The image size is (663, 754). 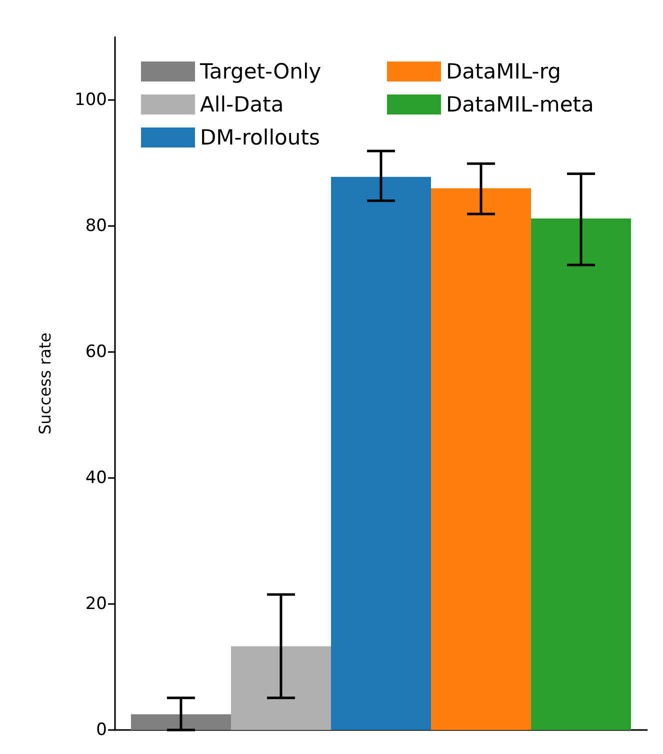 What do you see at coordinates (96, 352) in the screenshot?
I see `y-tick-label: 60` at bounding box center [96, 352].